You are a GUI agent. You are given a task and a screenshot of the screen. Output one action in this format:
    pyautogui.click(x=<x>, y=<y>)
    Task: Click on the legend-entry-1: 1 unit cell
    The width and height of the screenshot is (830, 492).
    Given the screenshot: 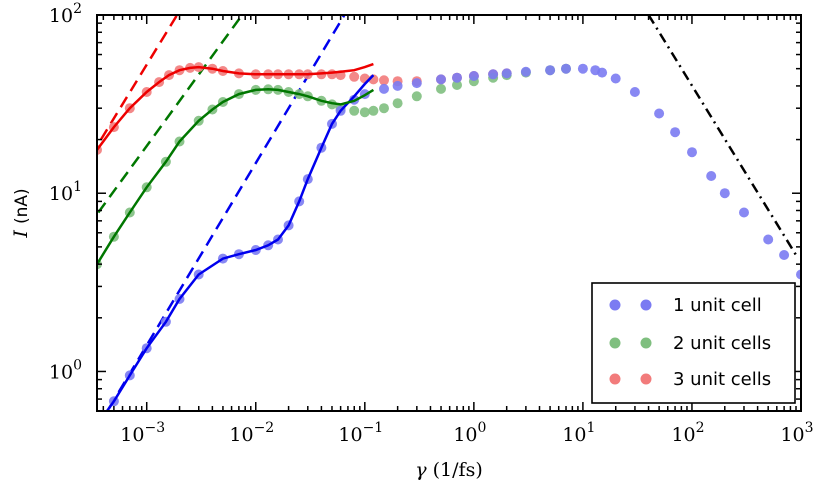 What is the action you would take?
    pyautogui.click(x=685, y=305)
    